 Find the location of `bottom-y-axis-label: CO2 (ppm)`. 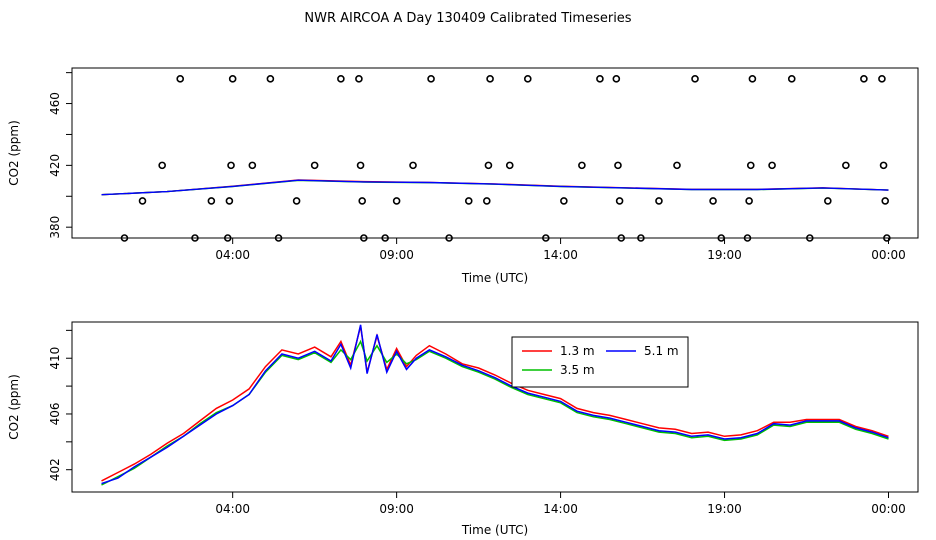

bottom-y-axis-label: CO2 (ppm) is located at coordinates (14, 407).